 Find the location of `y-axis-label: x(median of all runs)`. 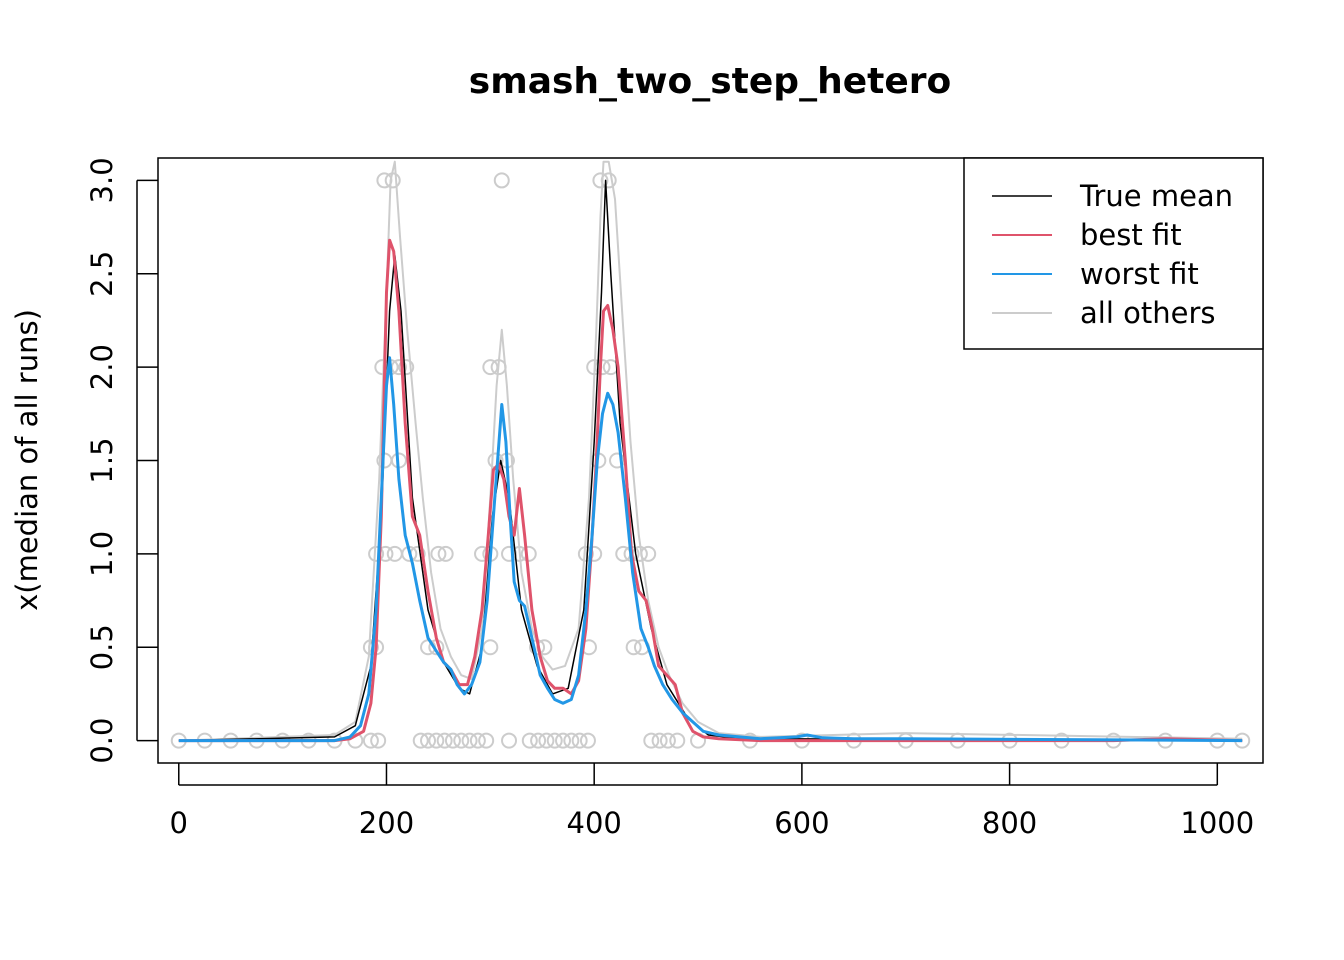

y-axis-label: x(median of all runs) is located at coordinates (27, 460).